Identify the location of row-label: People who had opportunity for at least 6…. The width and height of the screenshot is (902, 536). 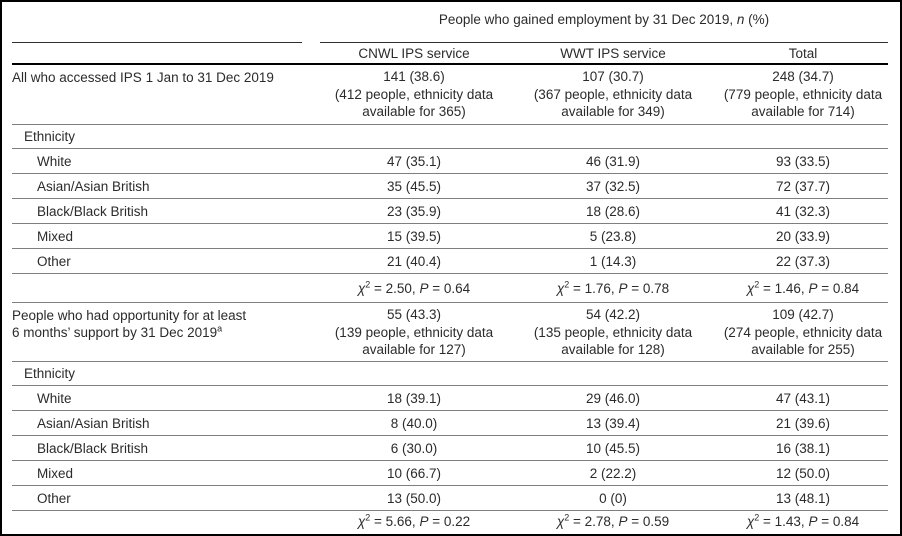
(129, 324).